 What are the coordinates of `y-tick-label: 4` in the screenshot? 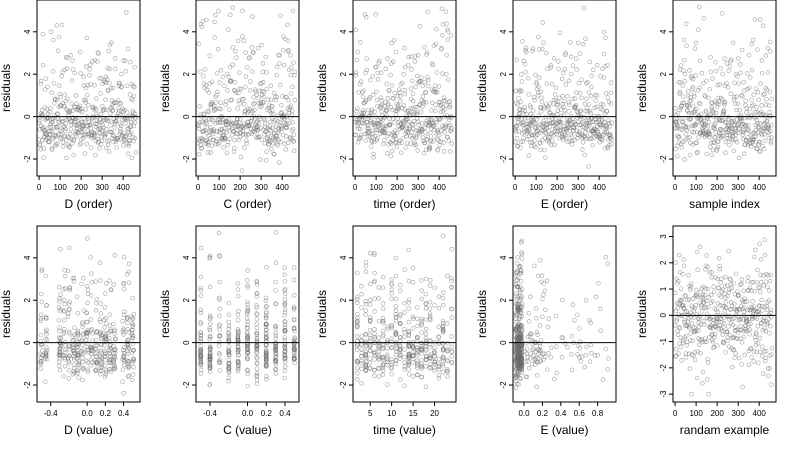 It's located at (186, 31).